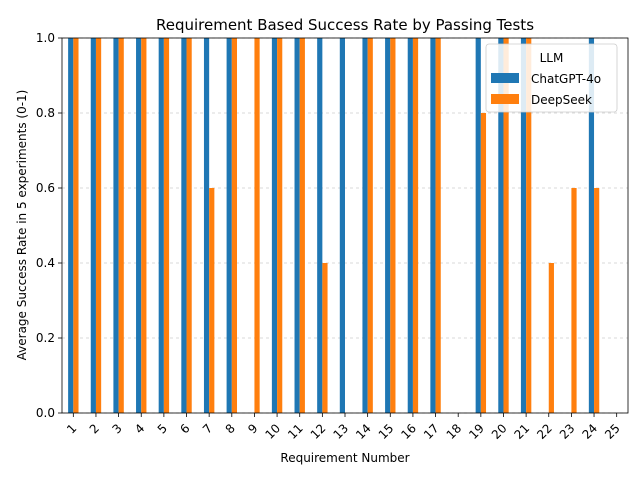 This screenshot has width=640, height=484. Describe the element at coordinates (116, 428) in the screenshot. I see `x-tick-label: 3` at that location.